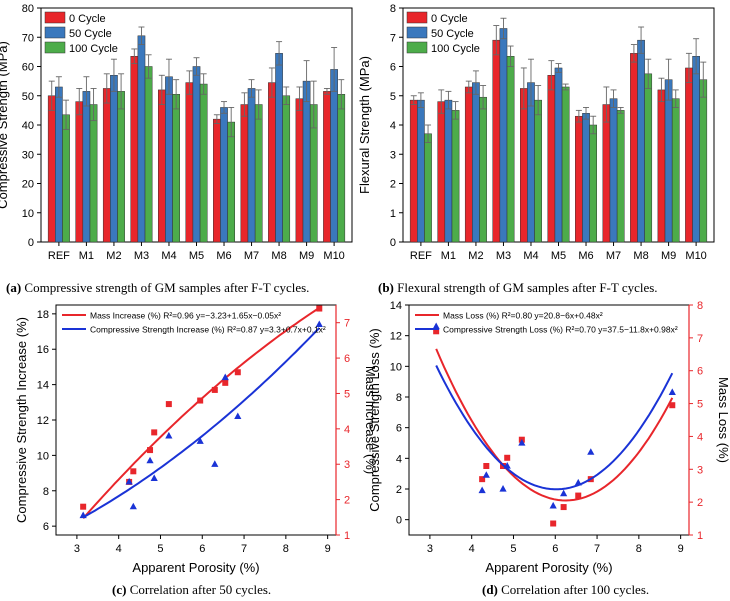 The height and width of the screenshot is (601, 730). I want to click on y-tick-label-b: 3, so click(393, 155).